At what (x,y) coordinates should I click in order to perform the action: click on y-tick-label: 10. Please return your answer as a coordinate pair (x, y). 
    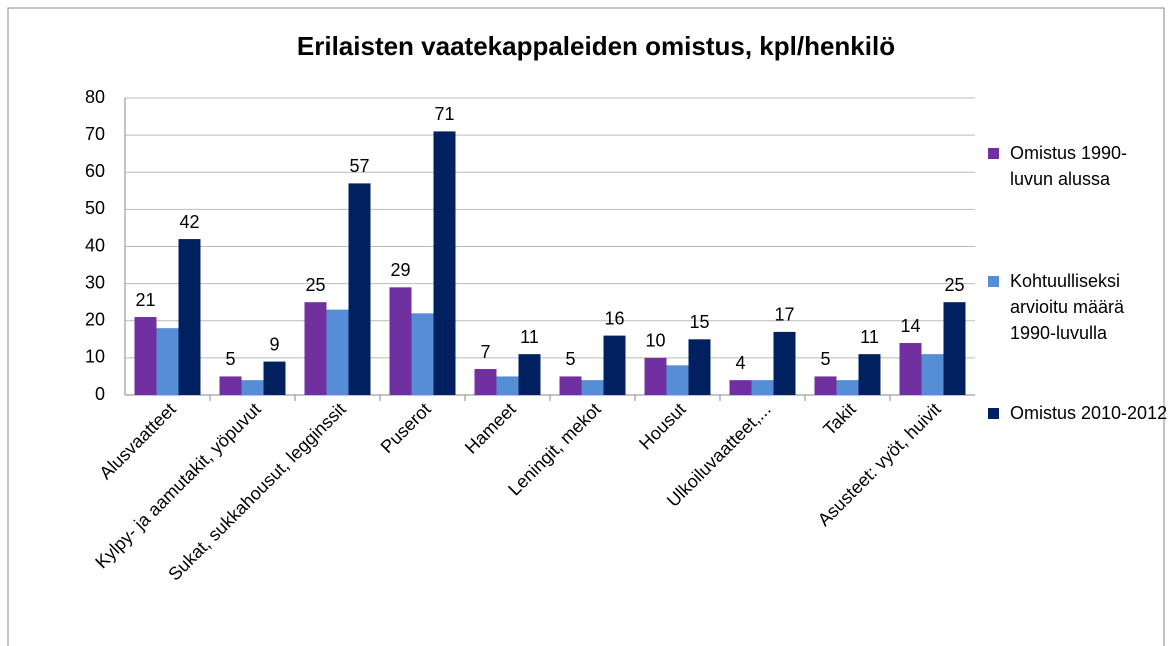
    Looking at the image, I should click on (95, 357).